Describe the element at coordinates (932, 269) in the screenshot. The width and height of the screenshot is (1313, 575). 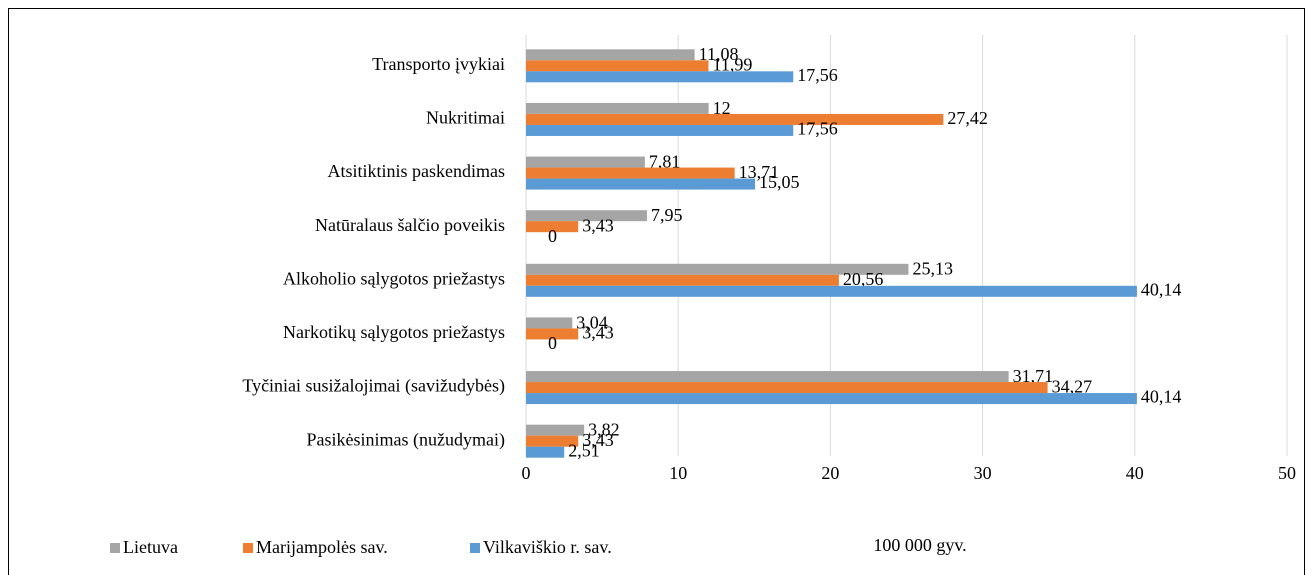
I see `data-label: 25,13` at that location.